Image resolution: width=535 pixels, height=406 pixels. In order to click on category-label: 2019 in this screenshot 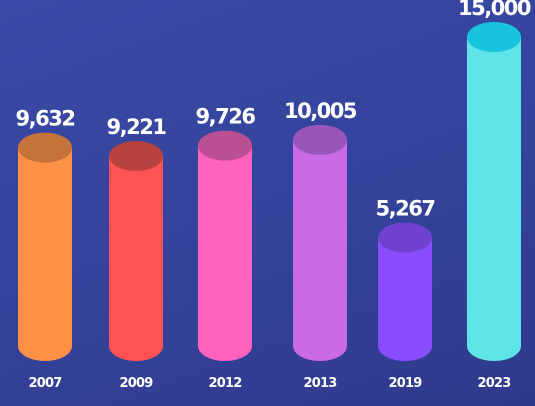, I will do `click(406, 383)`.